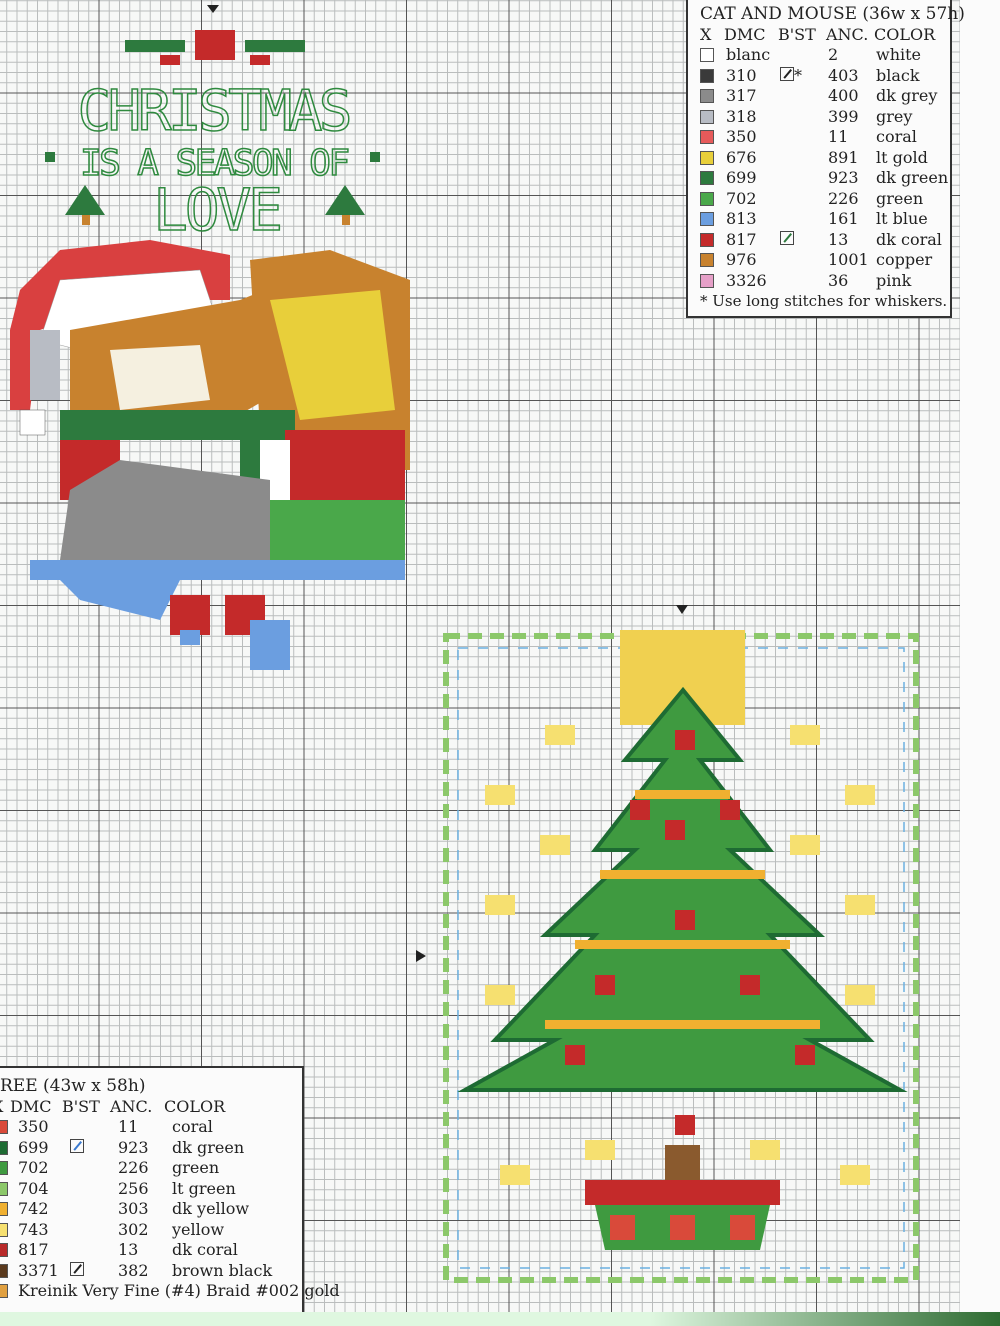 Image resolution: width=1000 pixels, height=1326 pixels. I want to click on color-name: pink, so click(894, 280).